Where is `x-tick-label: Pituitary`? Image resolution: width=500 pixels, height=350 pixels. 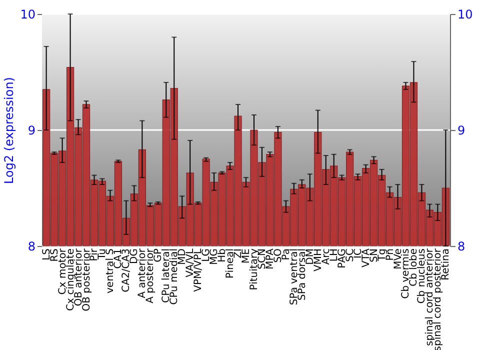 x-tick-label: Pituitary is located at coordinates (254, 269).